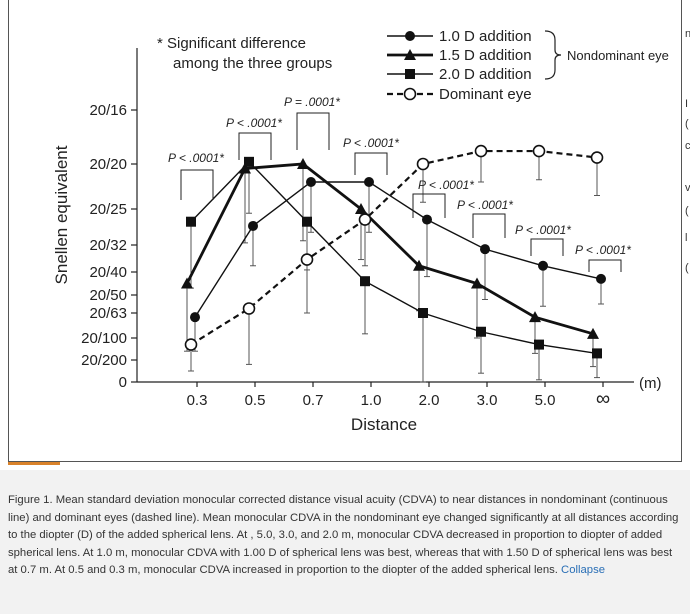 The width and height of the screenshot is (690, 614). I want to click on x-tick-label: 0.7, so click(313, 400).